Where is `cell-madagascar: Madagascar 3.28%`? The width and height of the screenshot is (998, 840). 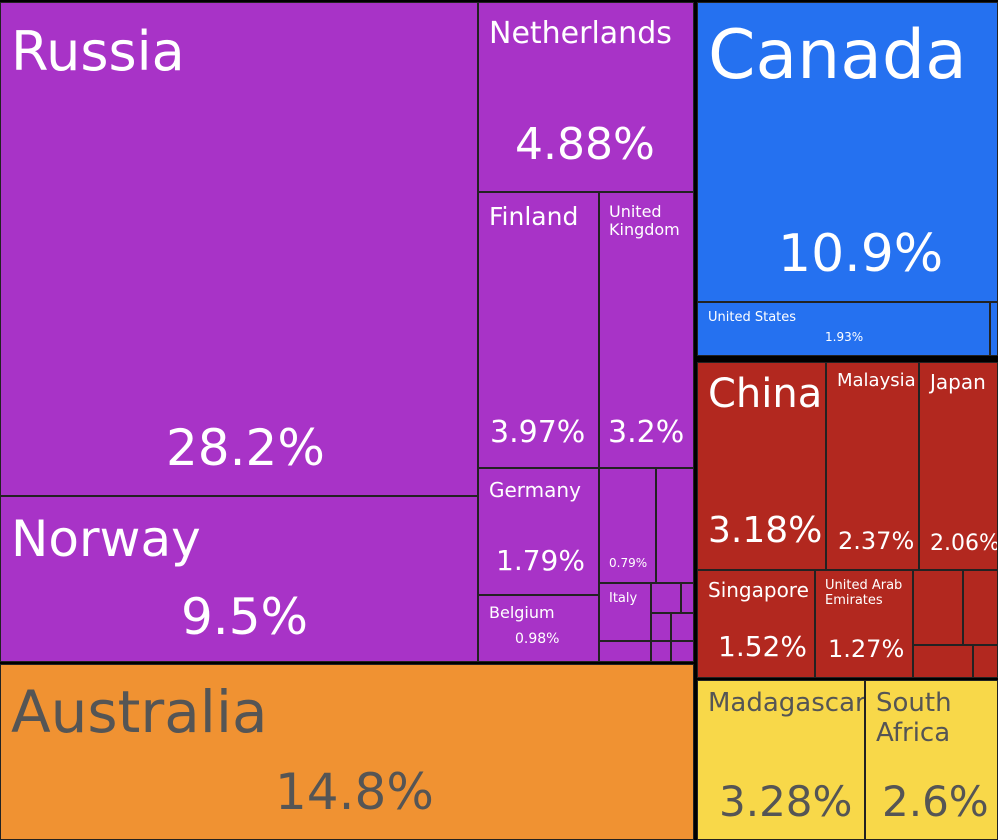
cell-madagascar: Madagascar 3.28% is located at coordinates (781, 760).